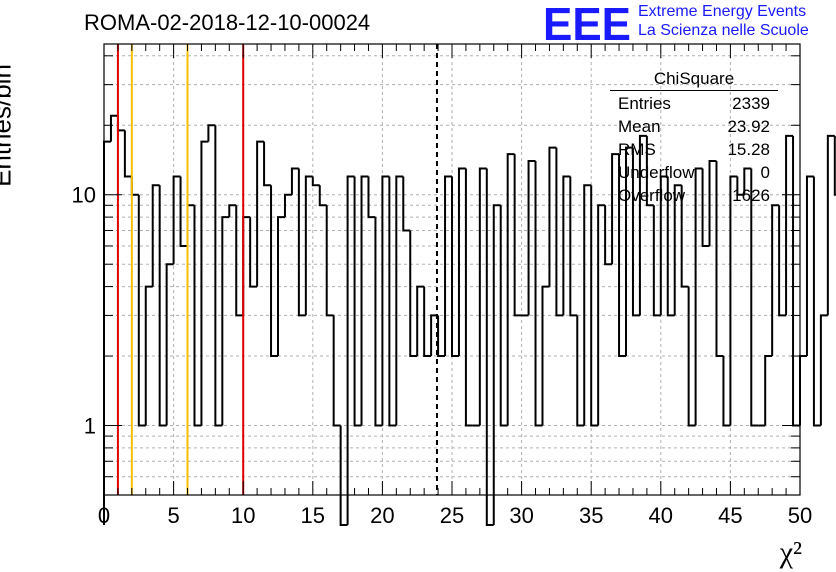 The width and height of the screenshot is (836, 572). I want to click on eee-logo-icon: EEE, so click(587, 23).